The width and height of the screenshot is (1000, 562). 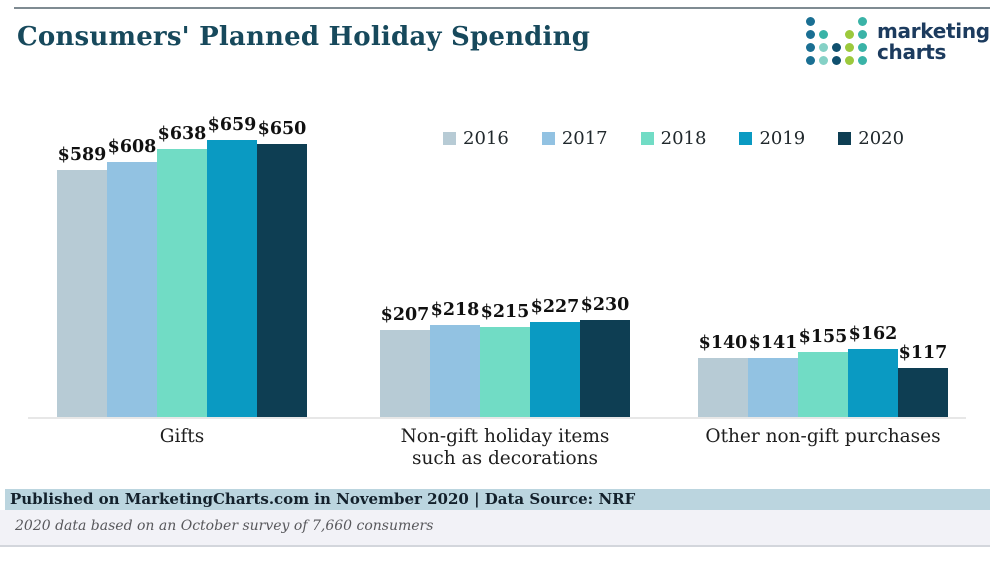 What do you see at coordinates (182, 283) in the screenshot?
I see `bar-2018-group0` at bounding box center [182, 283].